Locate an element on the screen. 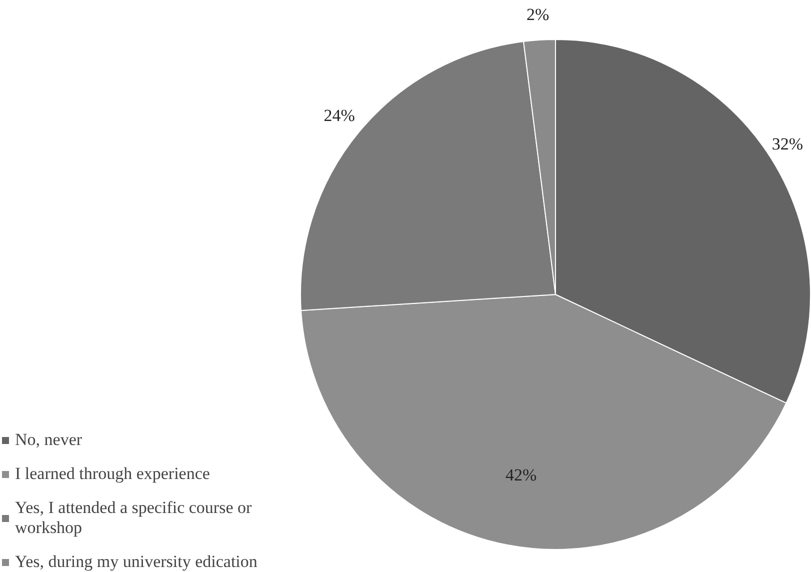  data-label: 42% is located at coordinates (521, 474).